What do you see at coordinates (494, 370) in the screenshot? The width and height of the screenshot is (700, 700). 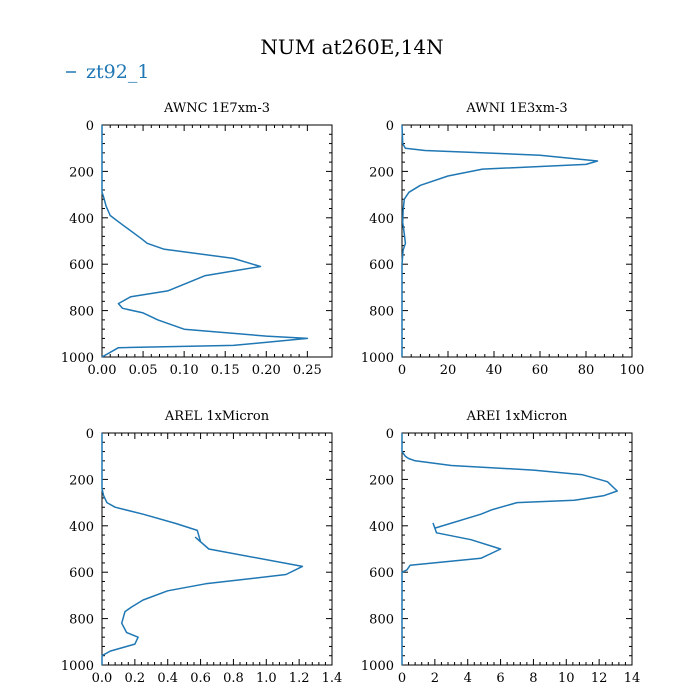 I see `x-tick-label-awni: 40` at bounding box center [494, 370].